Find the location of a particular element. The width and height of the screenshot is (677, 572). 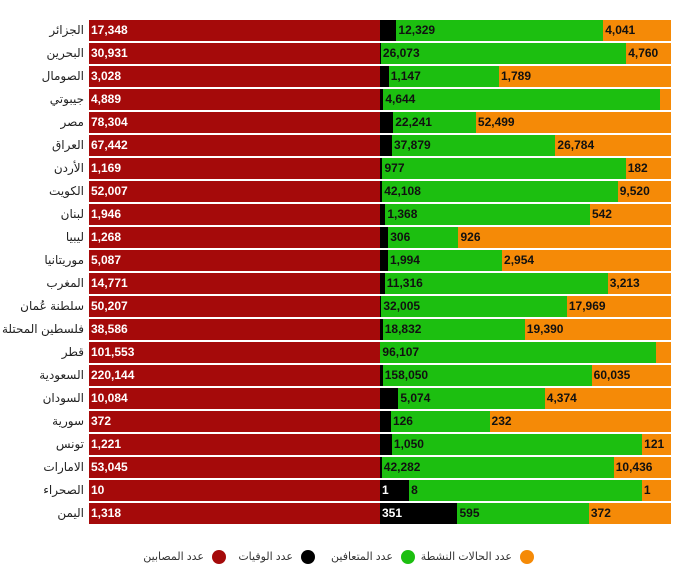

legend-label: عدد المصابين is located at coordinates (173, 557).